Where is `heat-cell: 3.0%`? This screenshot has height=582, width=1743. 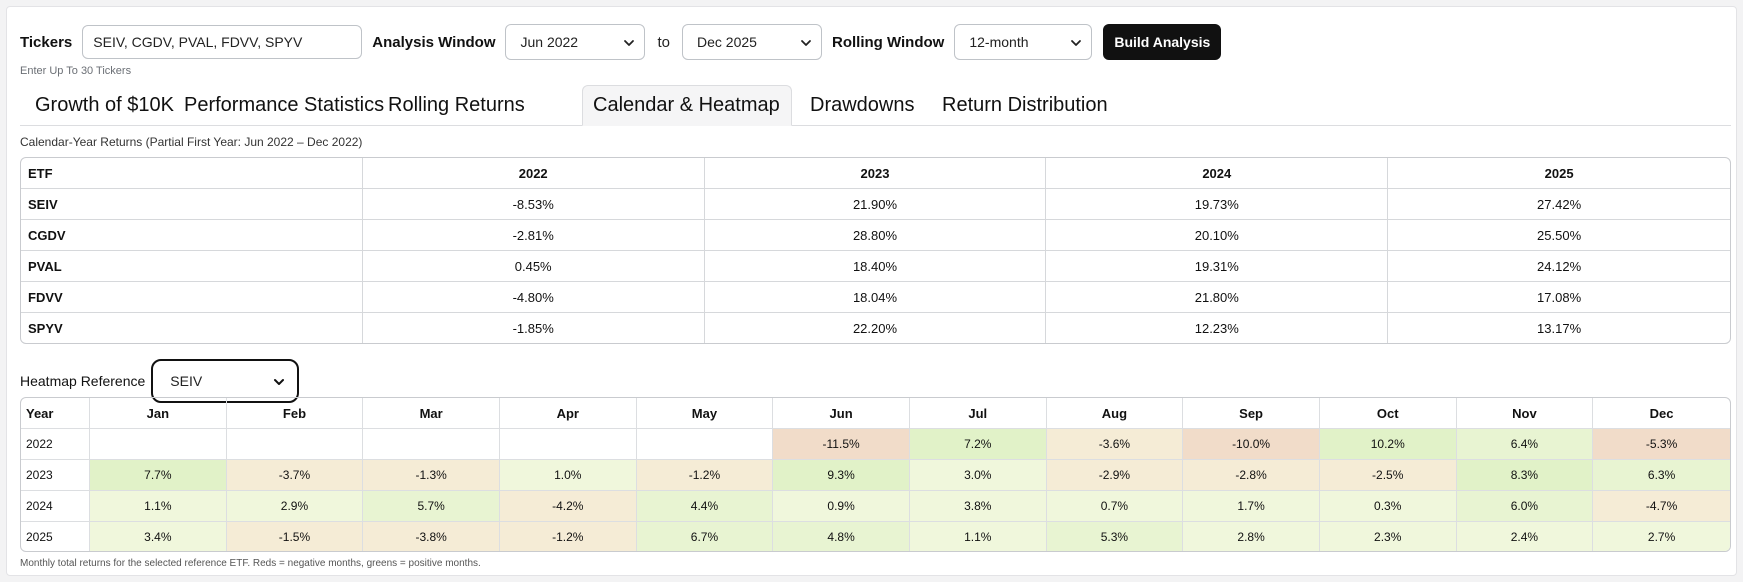
heat-cell: 3.0% is located at coordinates (978, 475).